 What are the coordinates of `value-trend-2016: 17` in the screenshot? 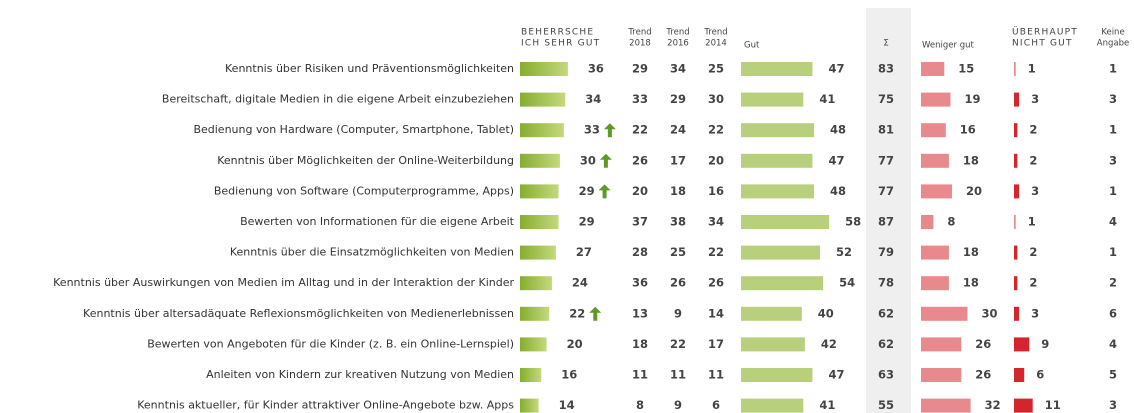 It's located at (678, 160).